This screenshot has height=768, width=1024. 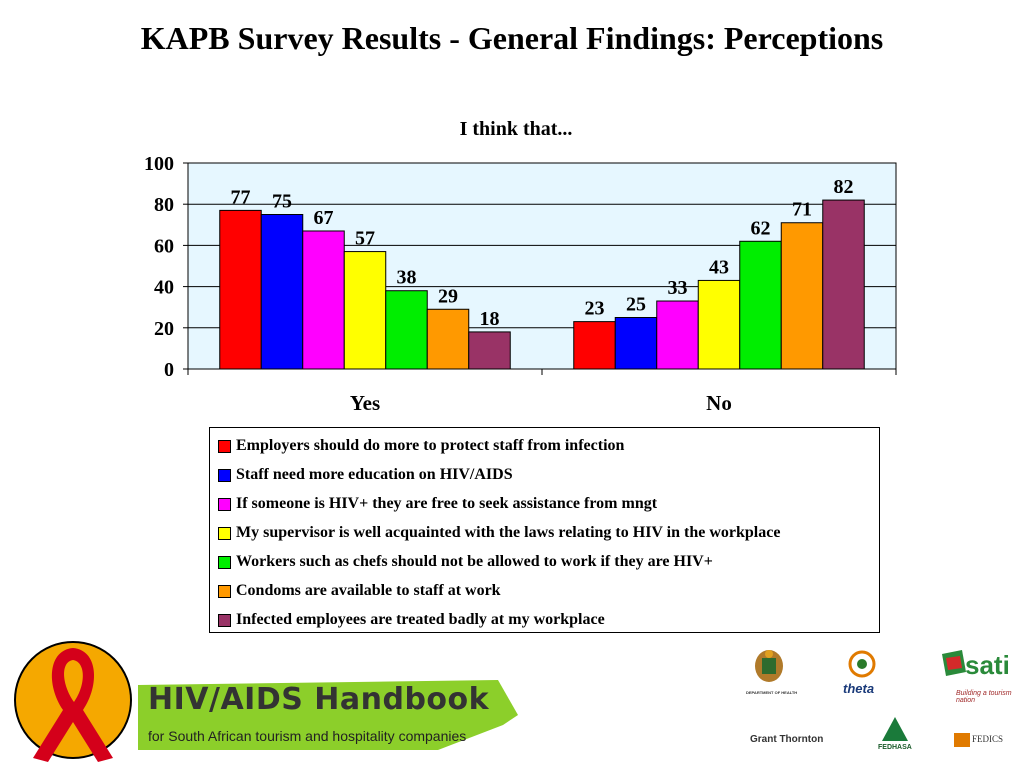 What do you see at coordinates (987, 665) in the screenshot?
I see `sati-logo-text: sati` at bounding box center [987, 665].